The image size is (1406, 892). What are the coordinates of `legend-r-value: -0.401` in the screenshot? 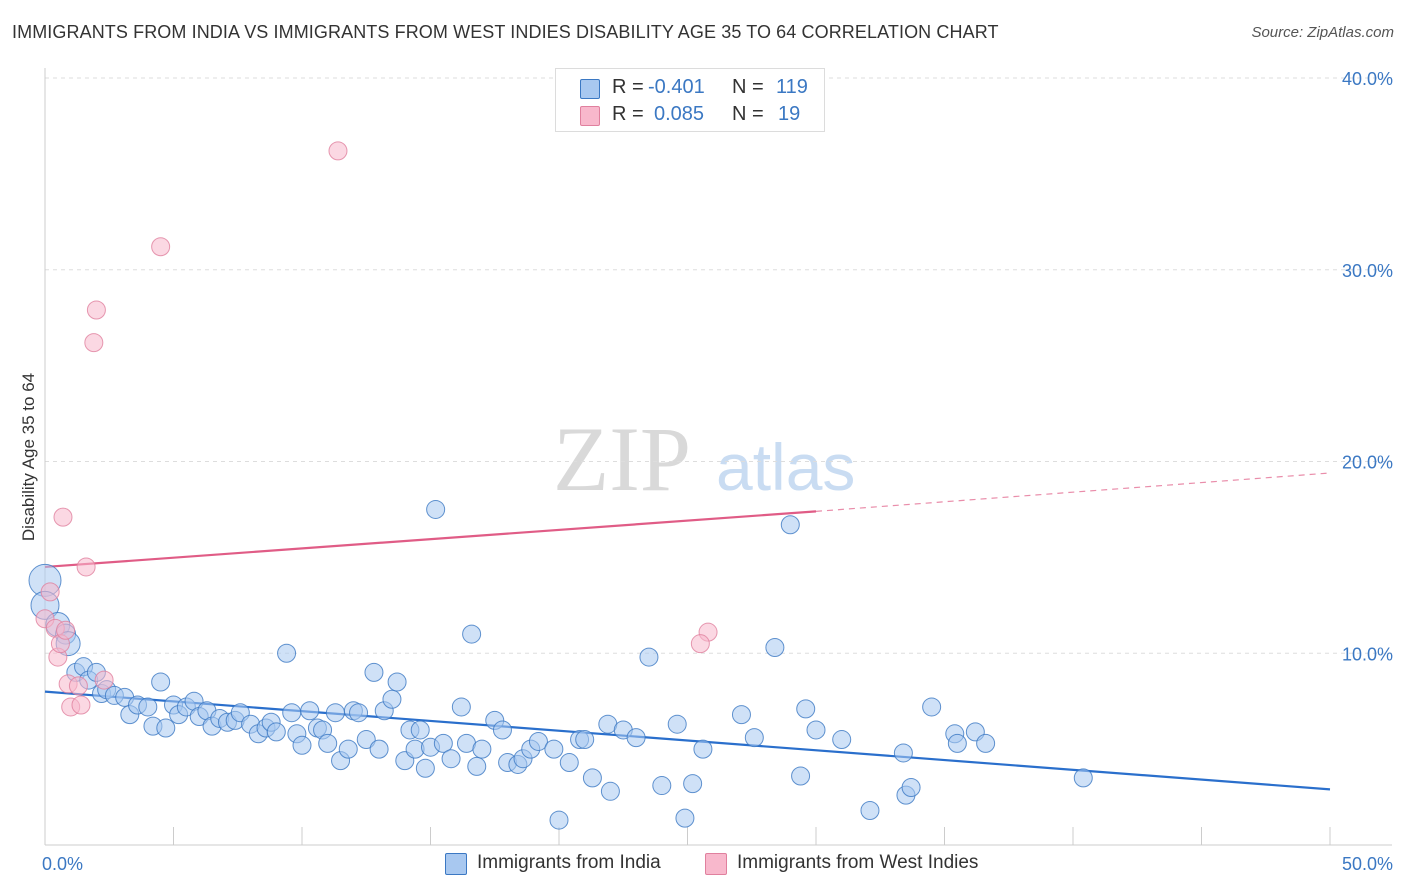 It's located at (676, 87).